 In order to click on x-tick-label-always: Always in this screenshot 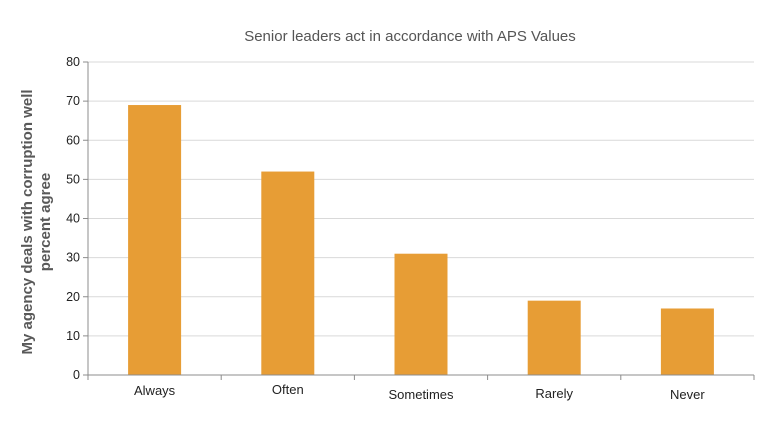, I will do `click(155, 390)`.